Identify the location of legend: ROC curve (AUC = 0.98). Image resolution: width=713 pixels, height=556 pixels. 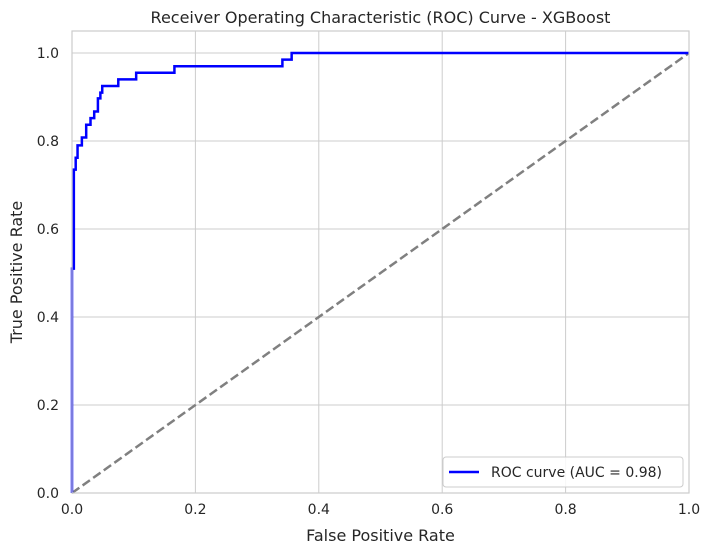
(563, 472).